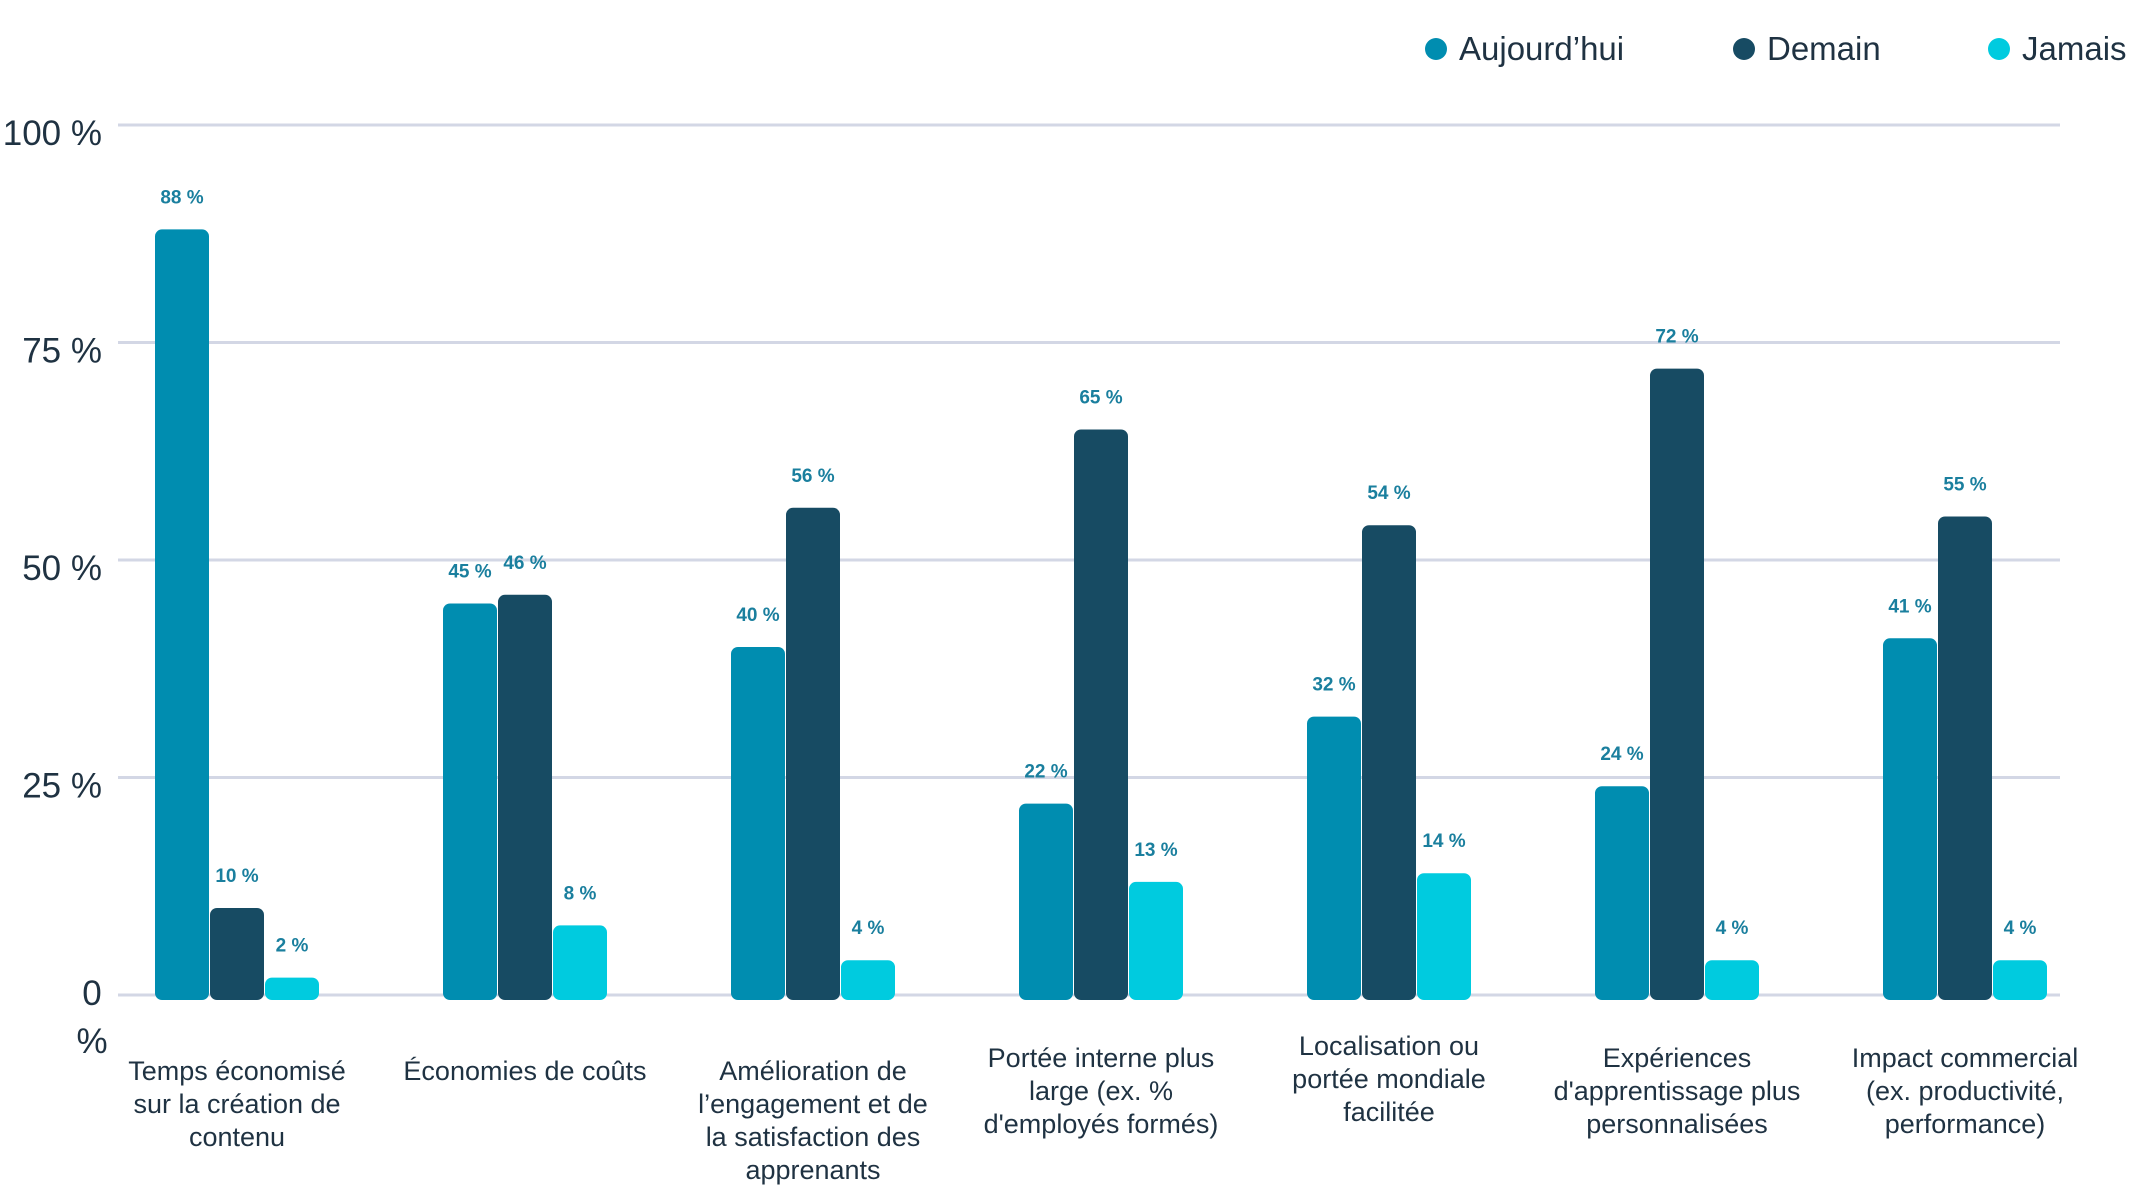  Describe the element at coordinates (757, 615) in the screenshot. I see `data-label: 40 %` at that location.